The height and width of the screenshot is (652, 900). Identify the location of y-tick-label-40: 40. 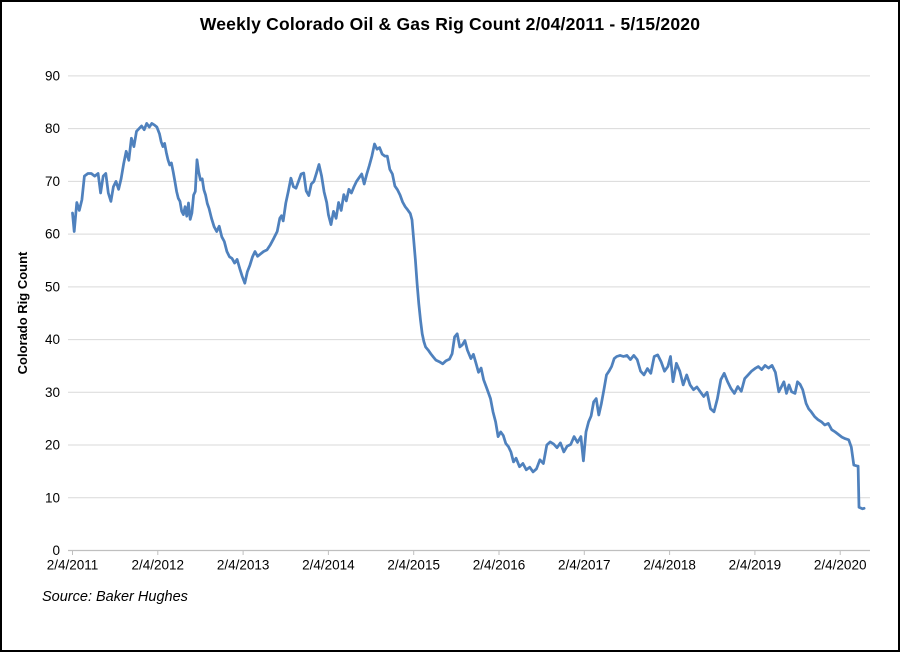
(52, 339).